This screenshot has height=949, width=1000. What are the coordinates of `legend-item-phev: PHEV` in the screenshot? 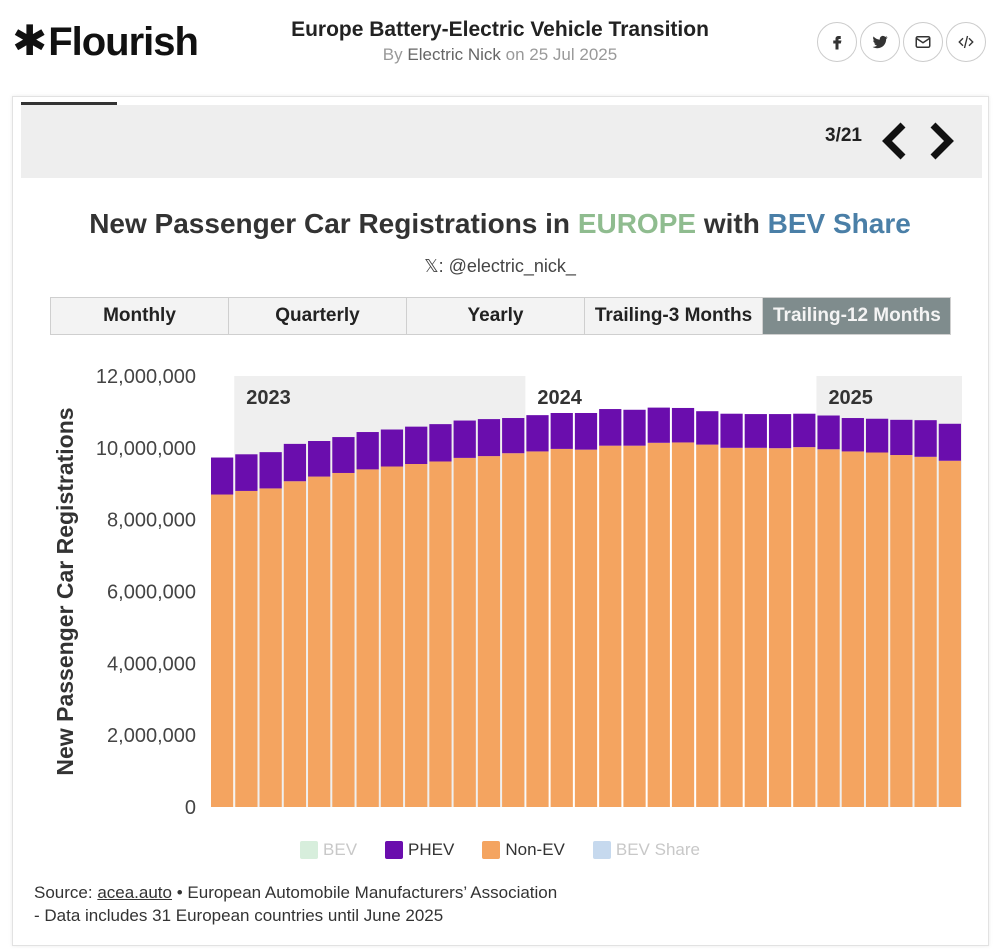 It's located at (419, 850).